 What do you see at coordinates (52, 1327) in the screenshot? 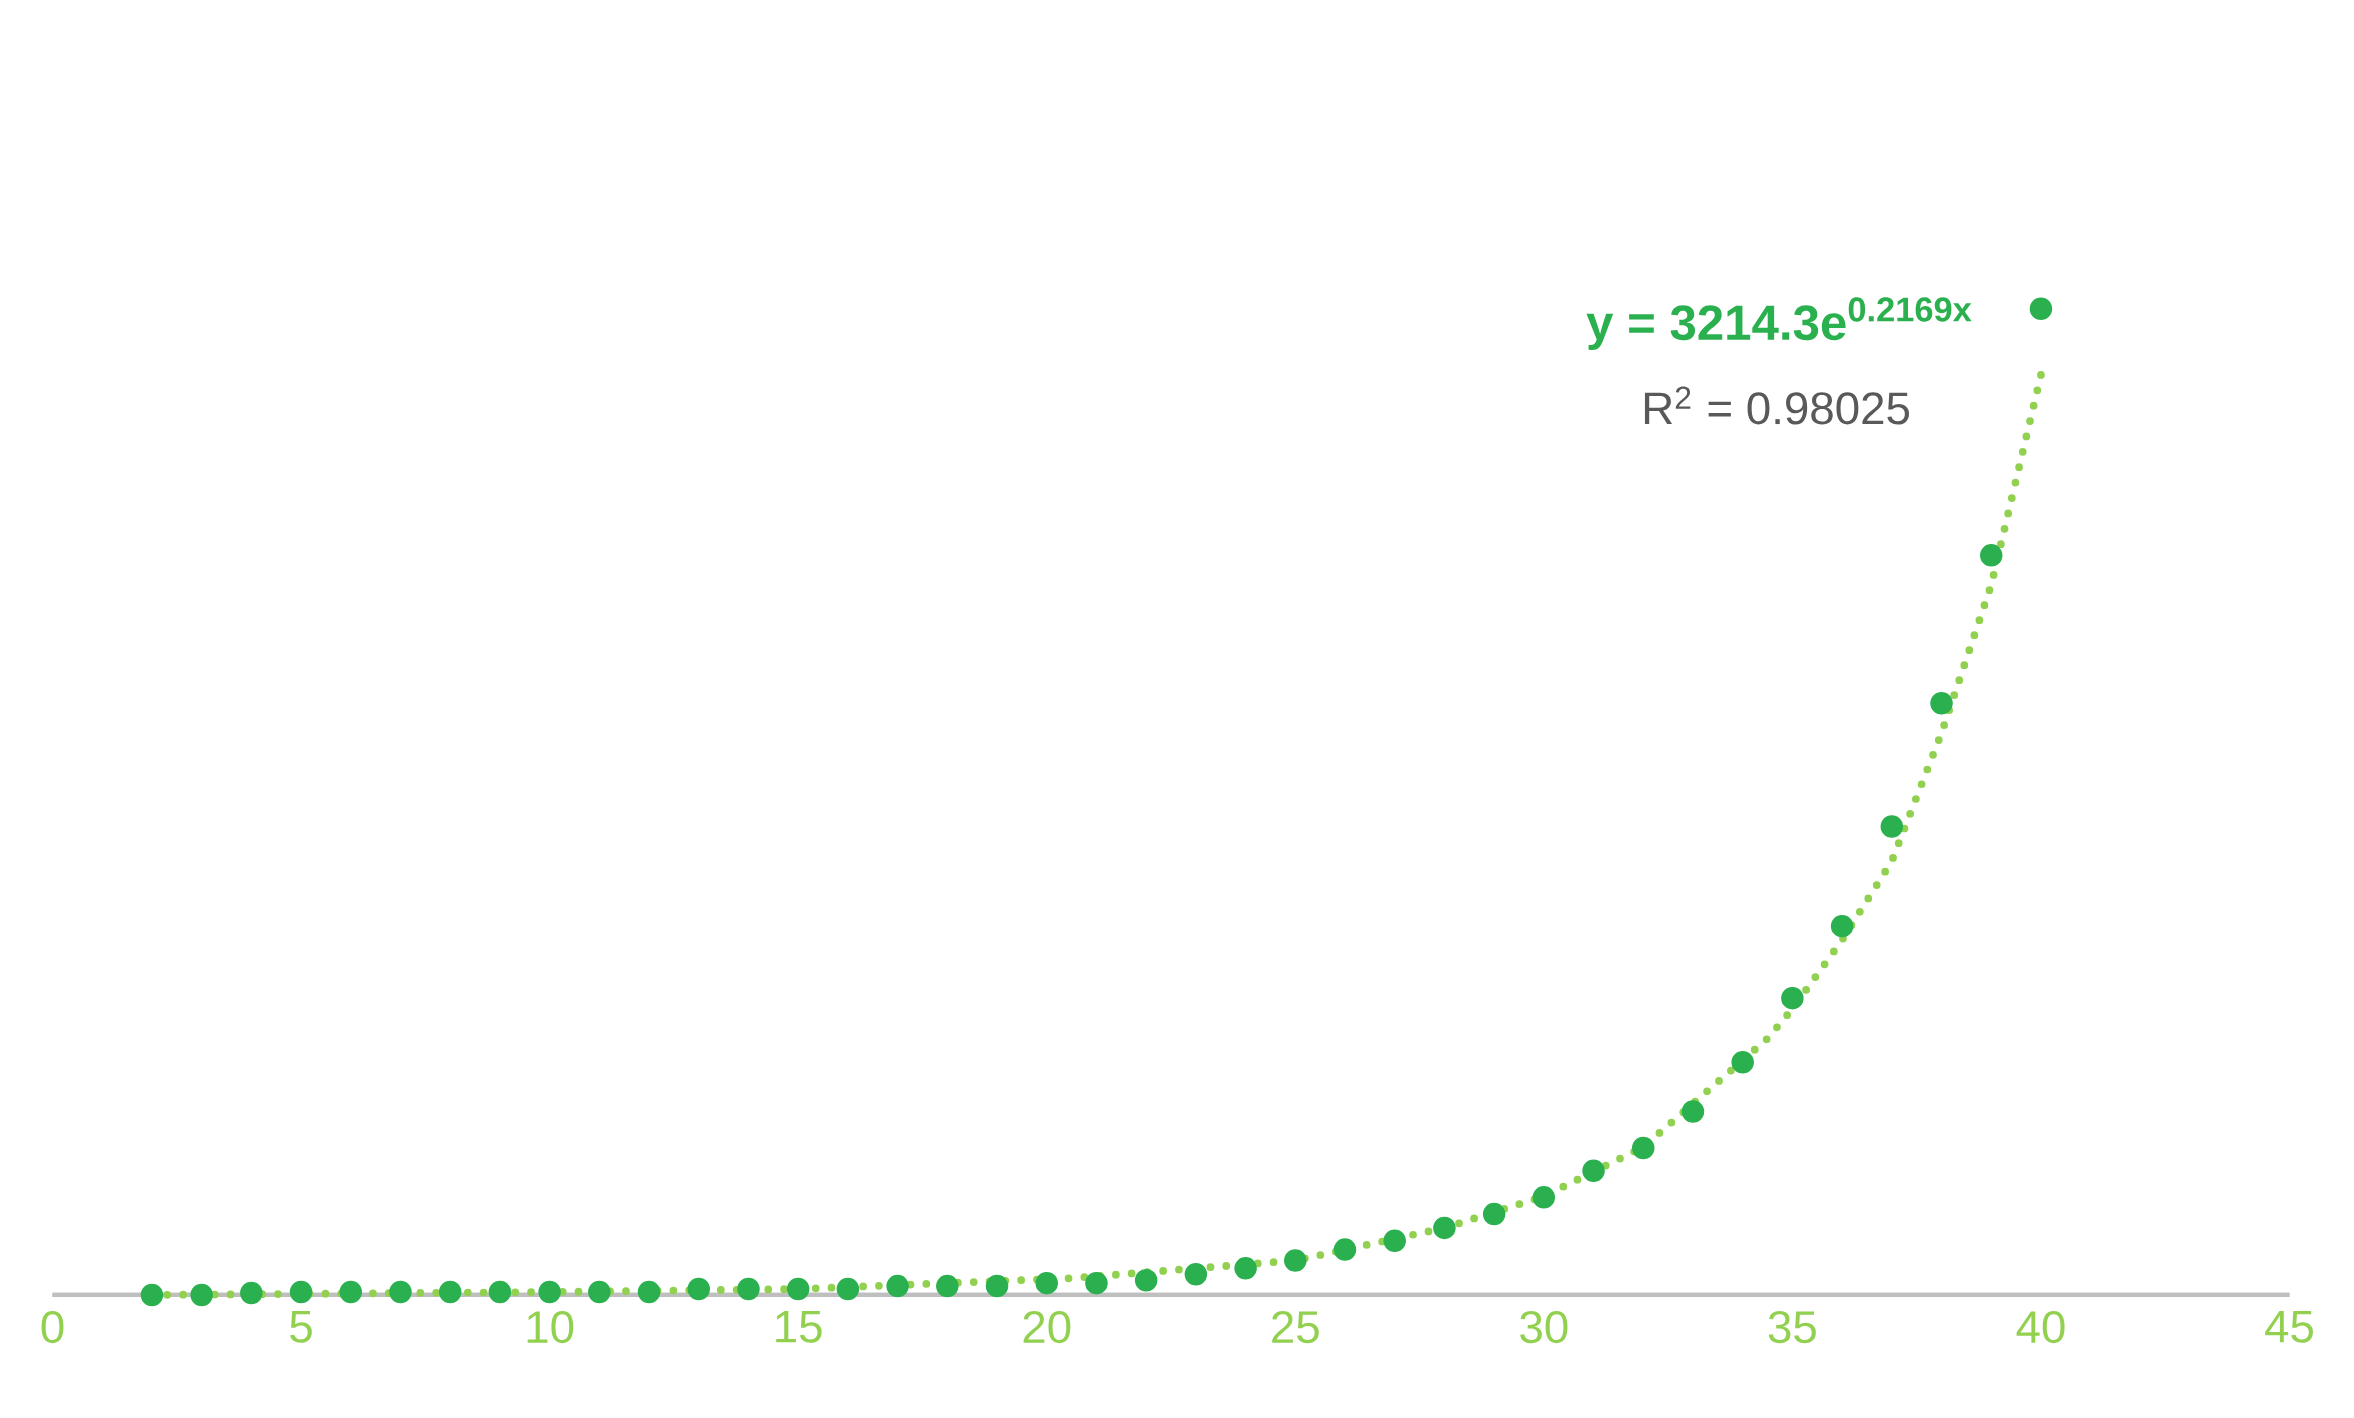
I see `x-tick-label: 0` at bounding box center [52, 1327].